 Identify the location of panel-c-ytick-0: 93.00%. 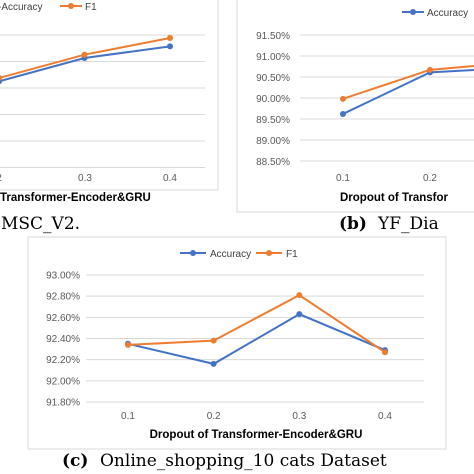
(63, 276).